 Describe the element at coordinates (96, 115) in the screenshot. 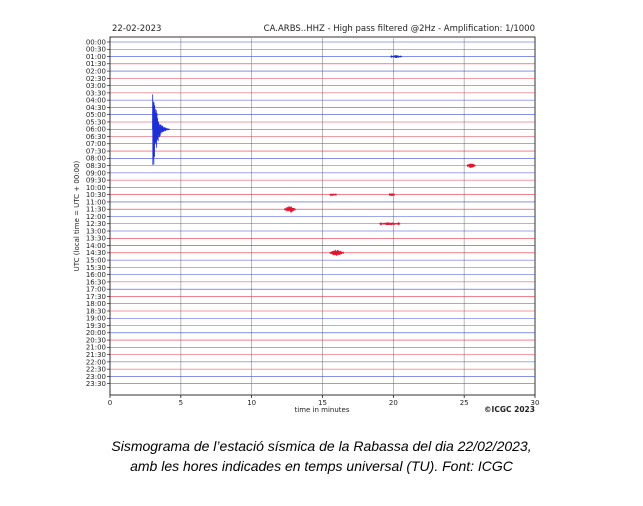

I see `y-tick-label: 05:00` at that location.